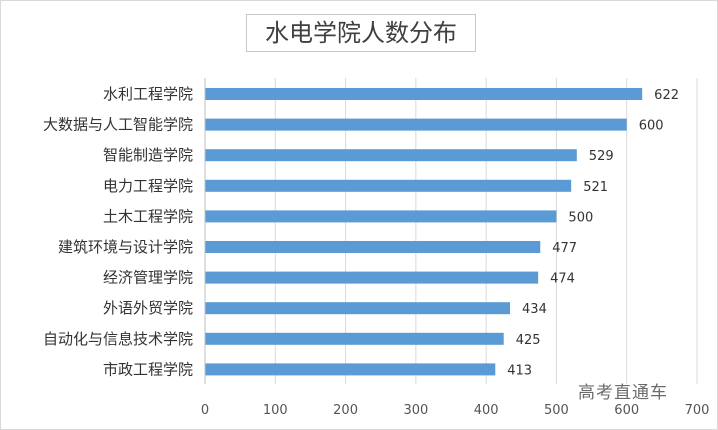 This screenshot has width=718, height=430. Describe the element at coordinates (118, 125) in the screenshot. I see `category-label: 大数据与人工智能学院` at that location.